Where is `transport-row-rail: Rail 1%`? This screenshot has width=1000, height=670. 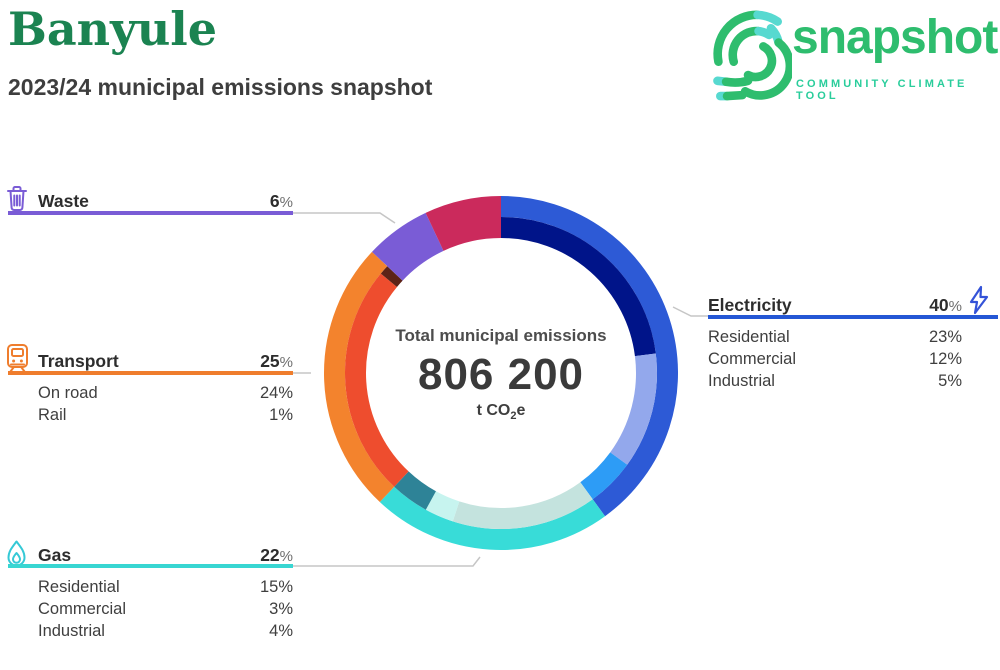
transport-row-rail: Rail 1% is located at coordinates (165, 415).